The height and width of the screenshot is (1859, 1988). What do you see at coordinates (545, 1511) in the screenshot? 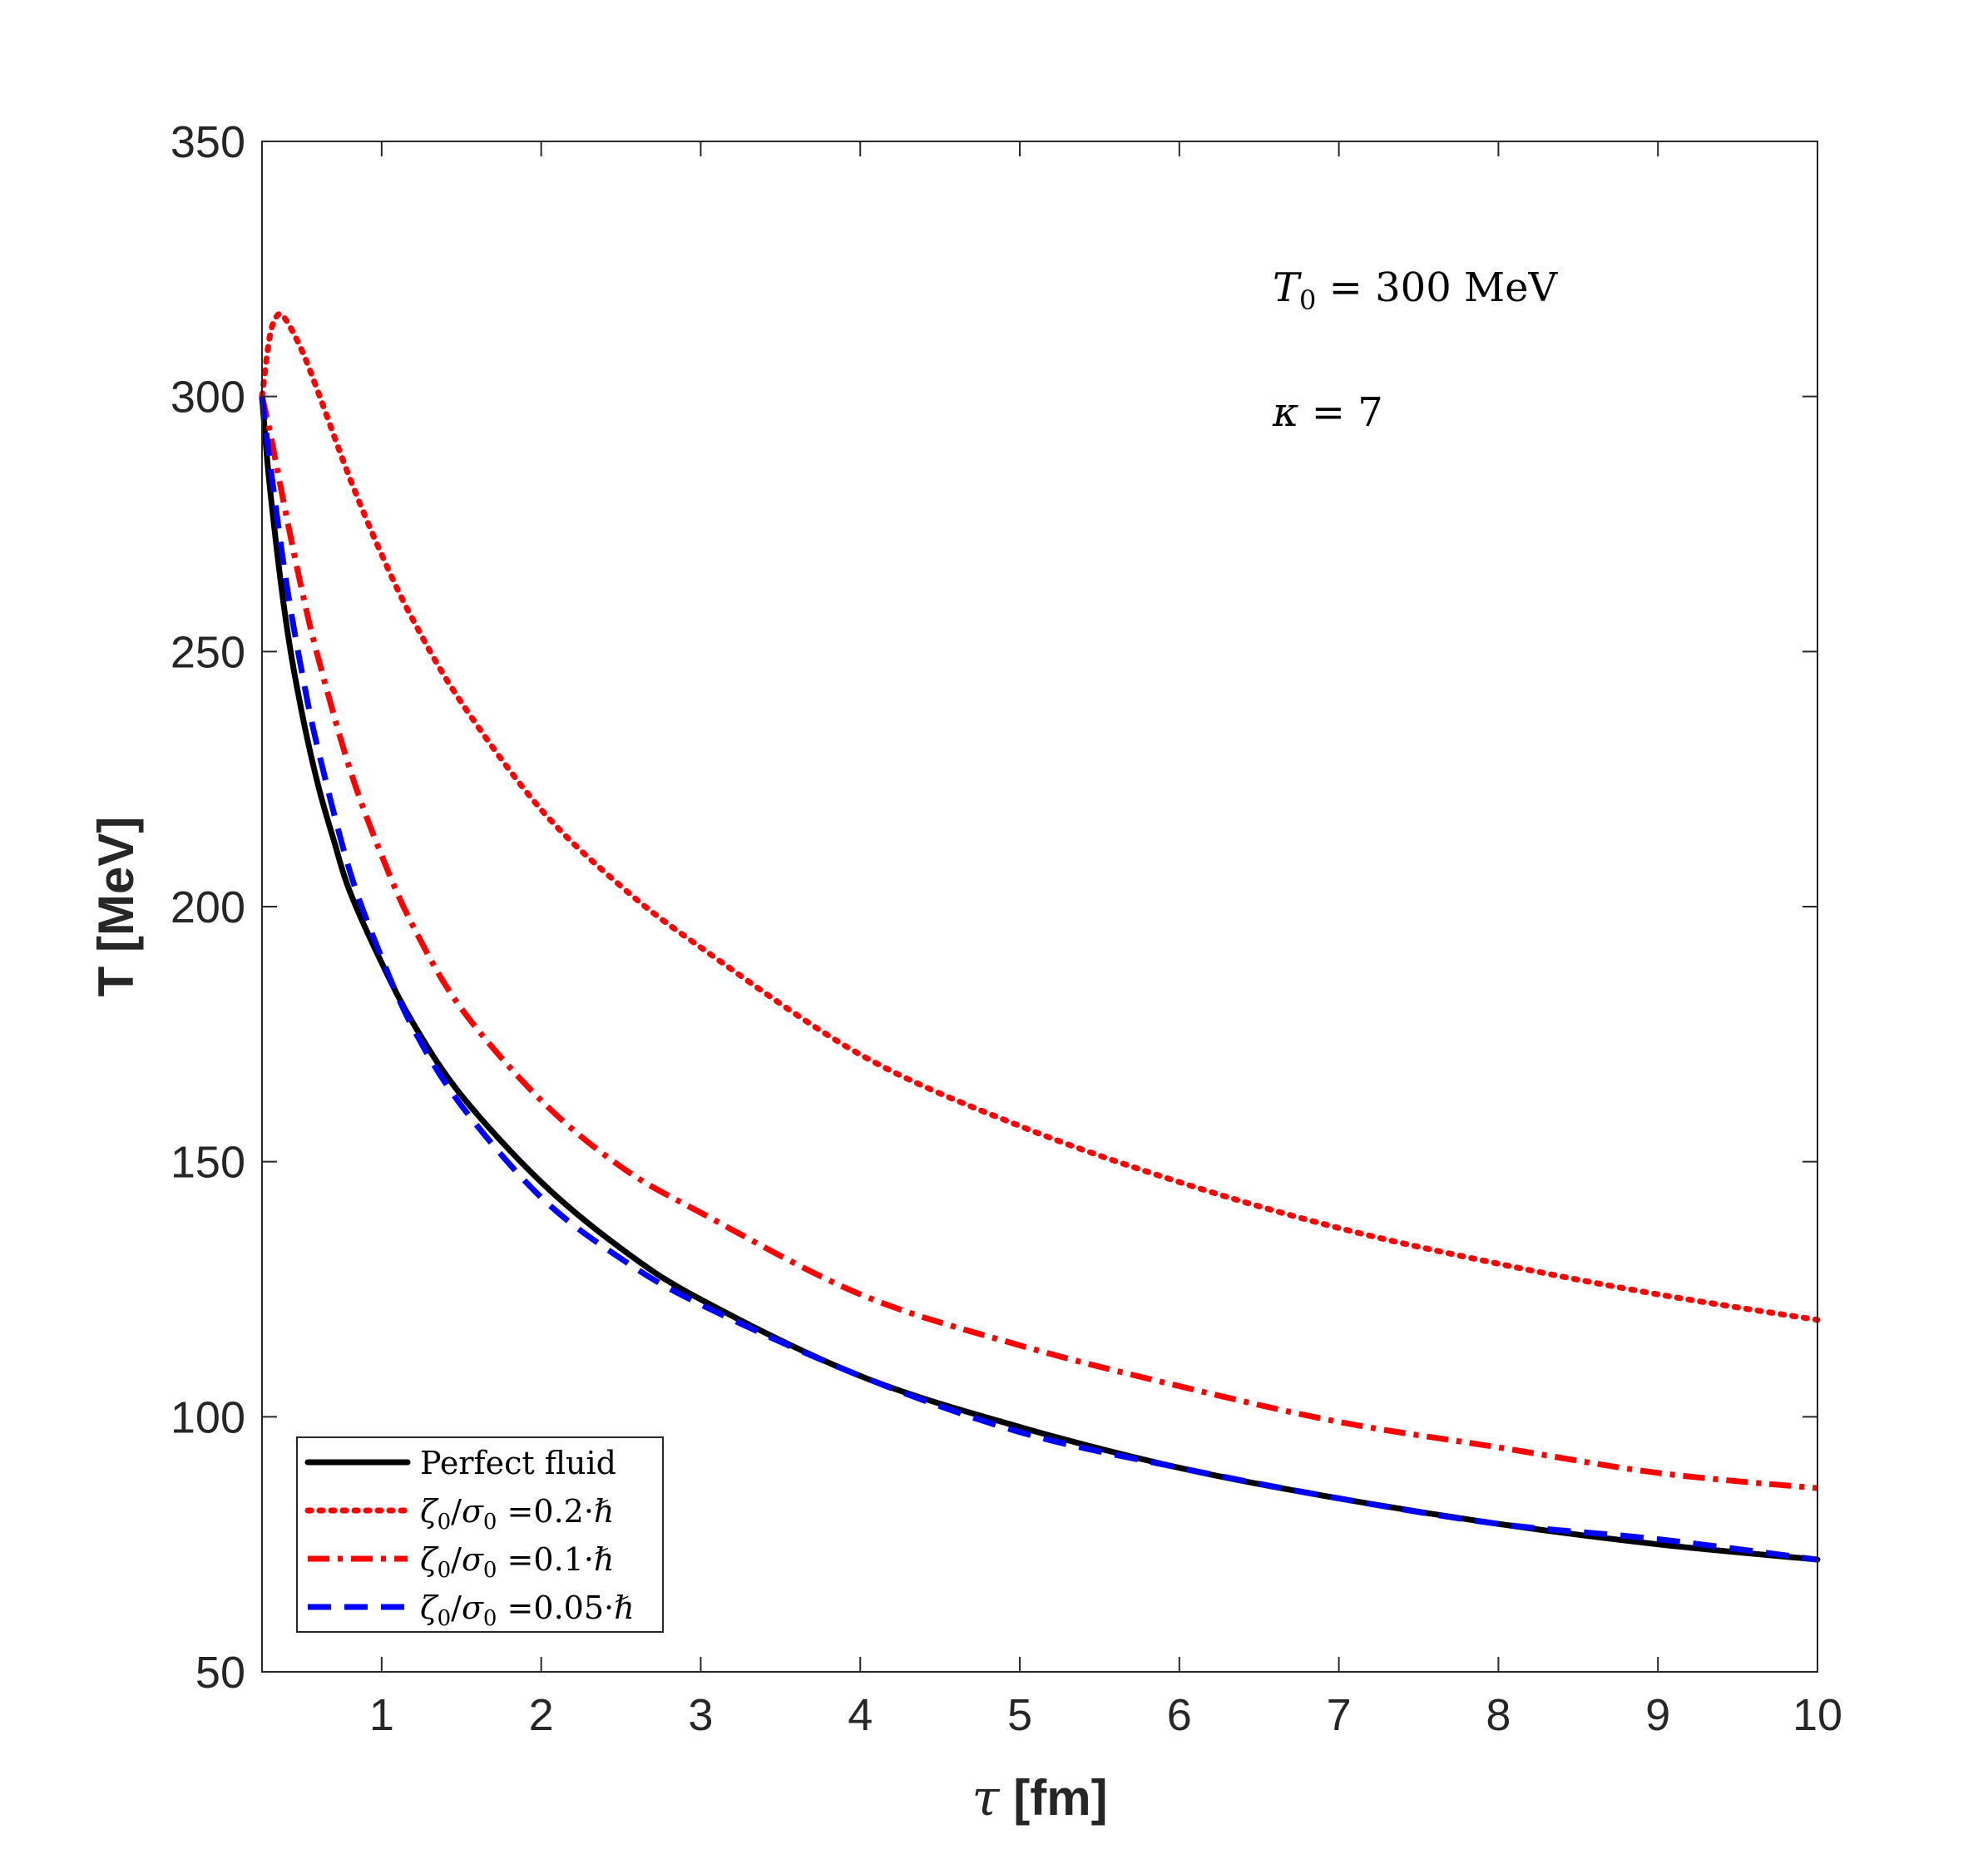
I see `legend-value: =0.2·` at bounding box center [545, 1511].